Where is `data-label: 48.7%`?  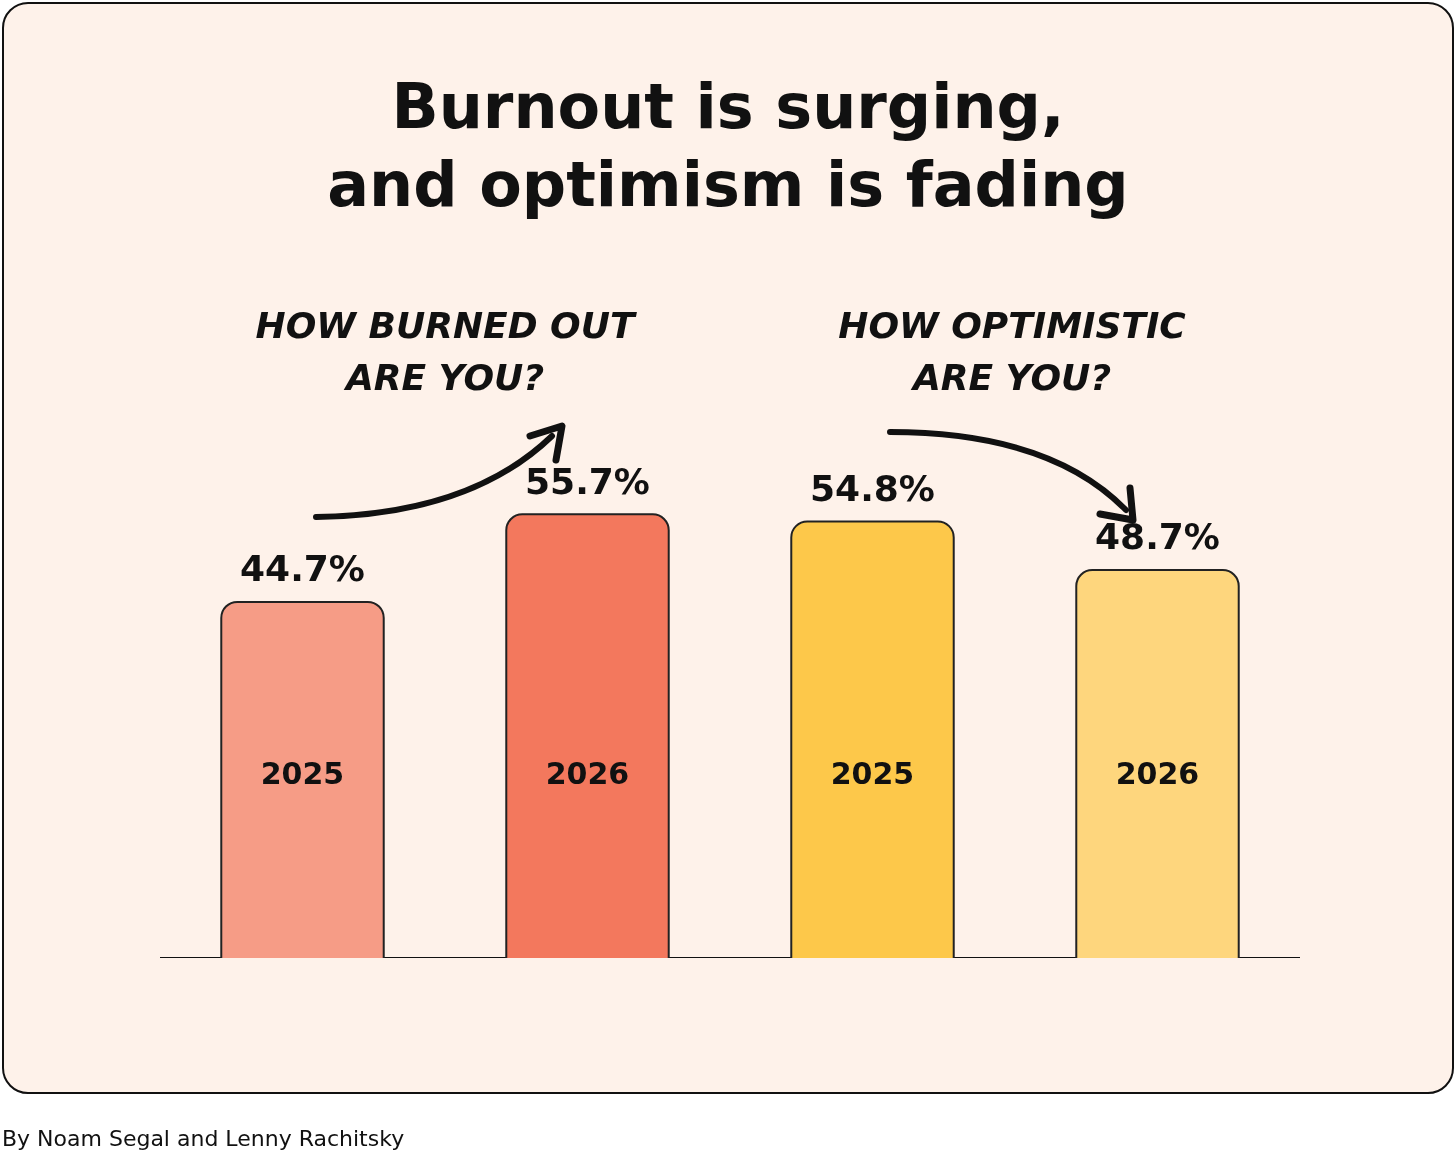
data-label: 48.7% is located at coordinates (1157, 537).